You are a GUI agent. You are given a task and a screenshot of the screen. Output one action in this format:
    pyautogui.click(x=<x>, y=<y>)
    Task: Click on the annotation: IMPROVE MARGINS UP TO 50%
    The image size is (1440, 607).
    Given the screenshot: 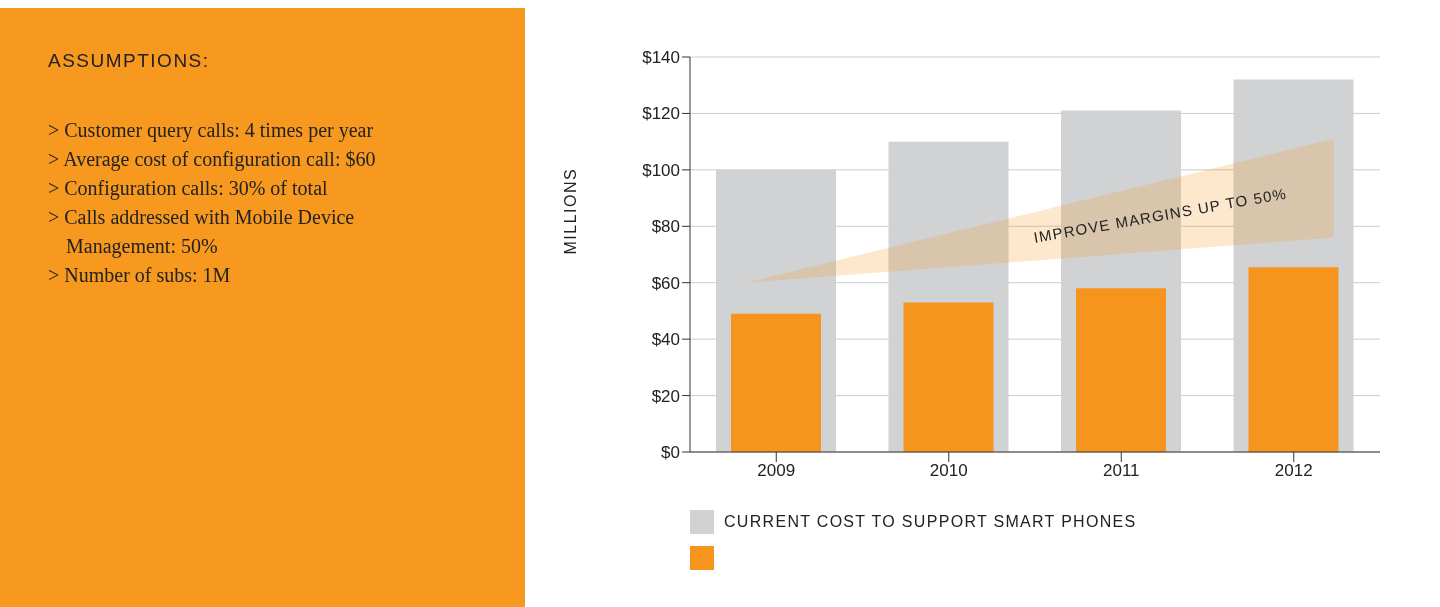 What is the action you would take?
    pyautogui.click(x=1160, y=215)
    